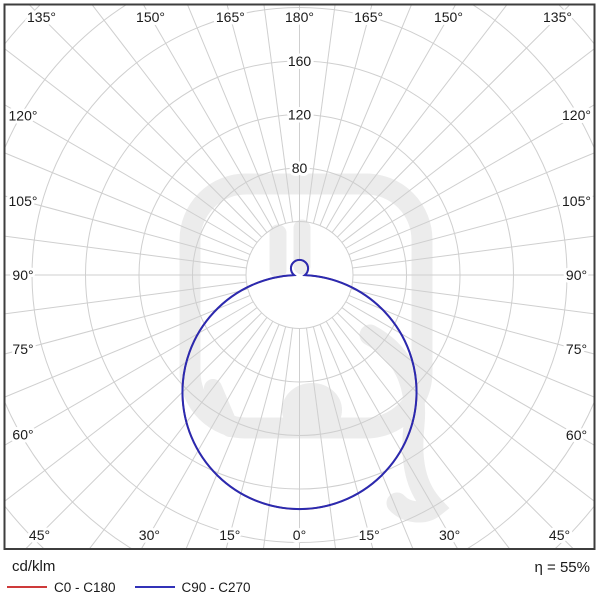 This screenshot has height=600, width=600. What do you see at coordinates (300, 168) in the screenshot?
I see `radial-tick-label: 80` at bounding box center [300, 168].